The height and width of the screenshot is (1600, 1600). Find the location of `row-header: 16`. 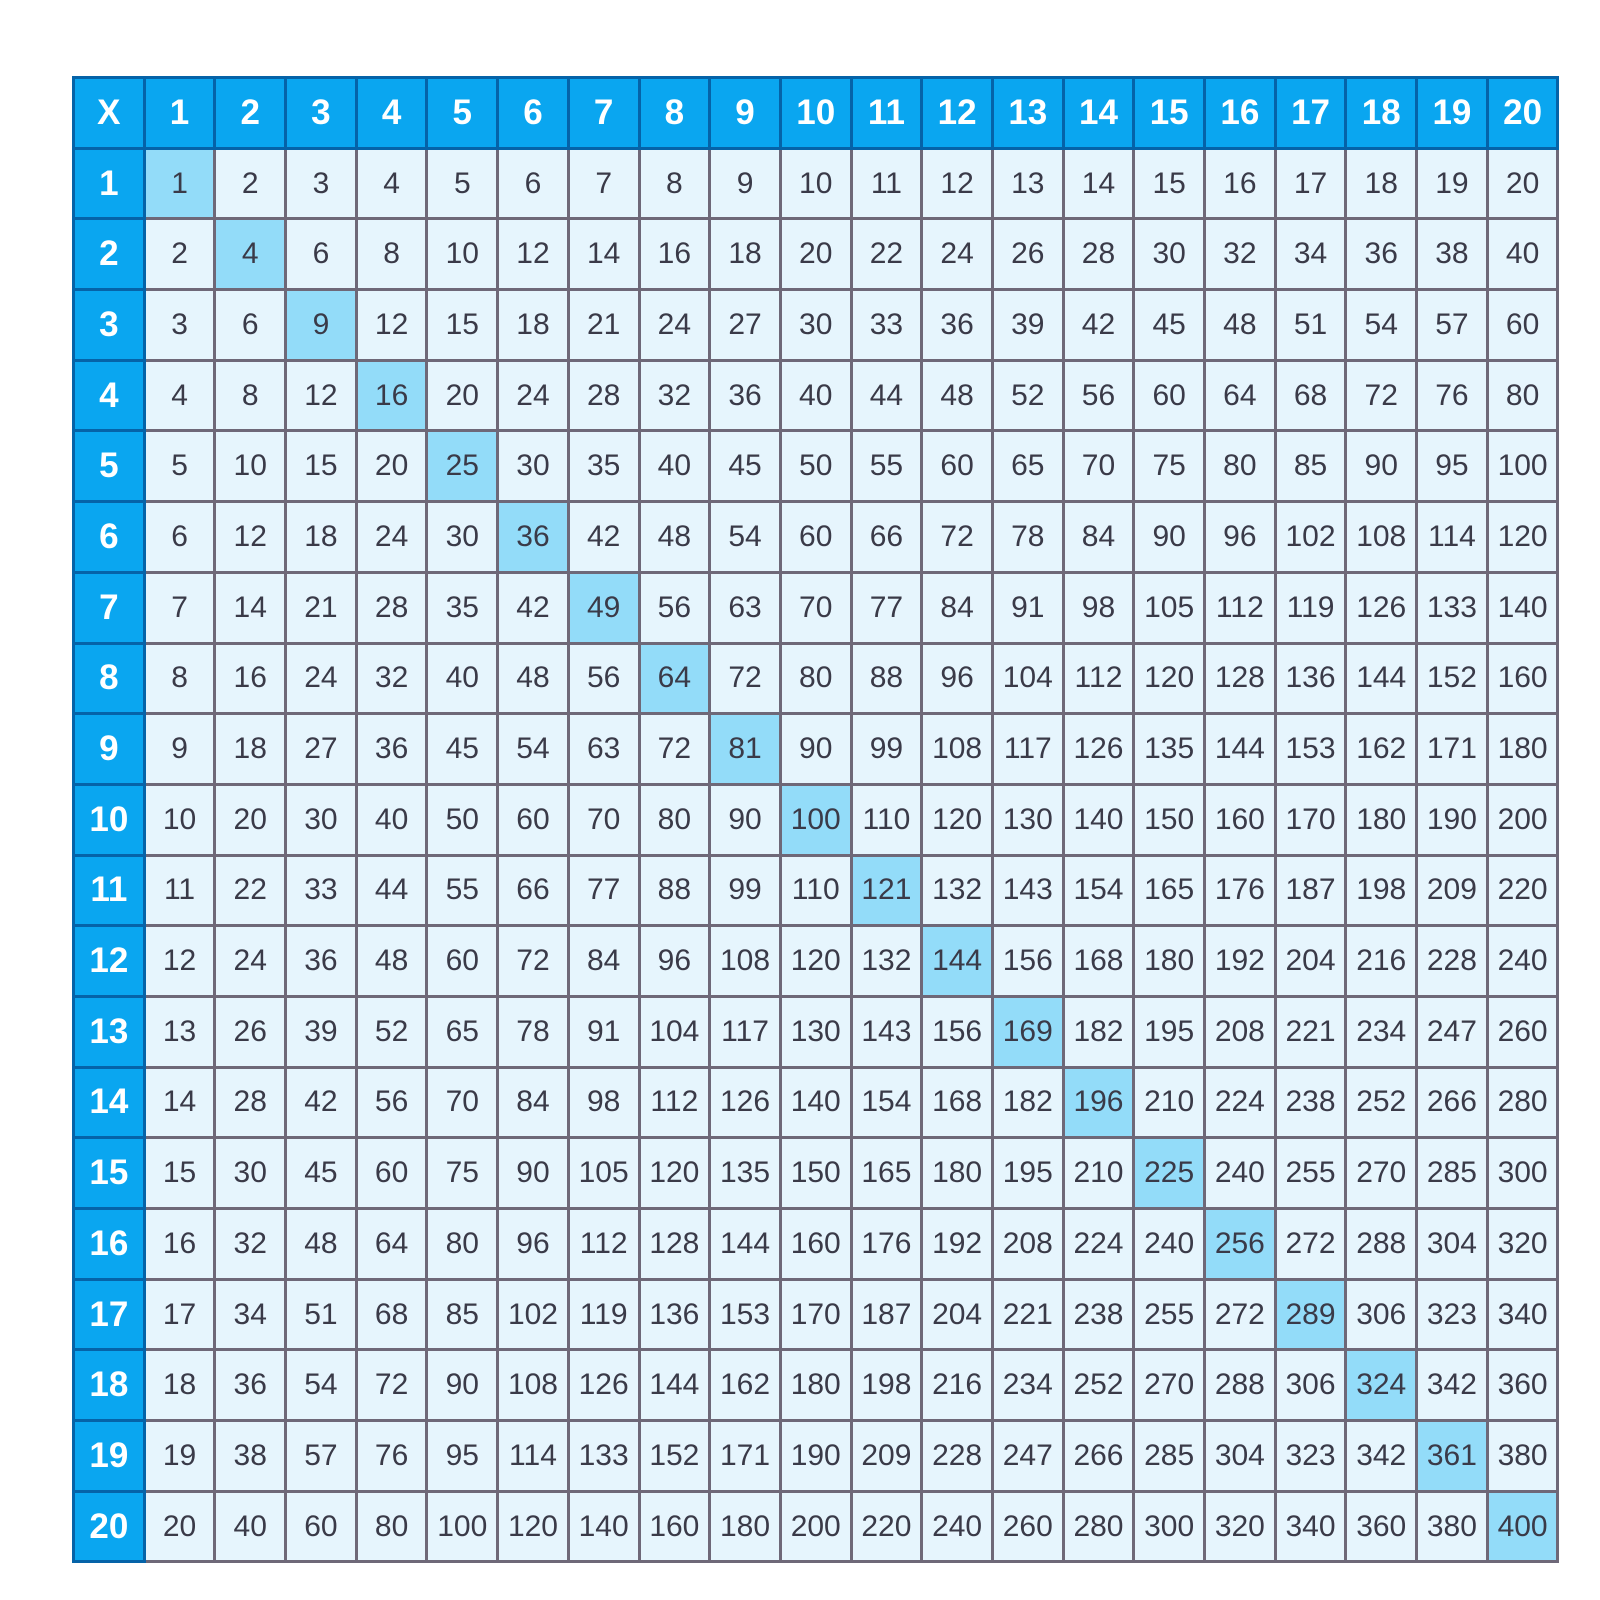

row-header: 16 is located at coordinates (109, 1244).